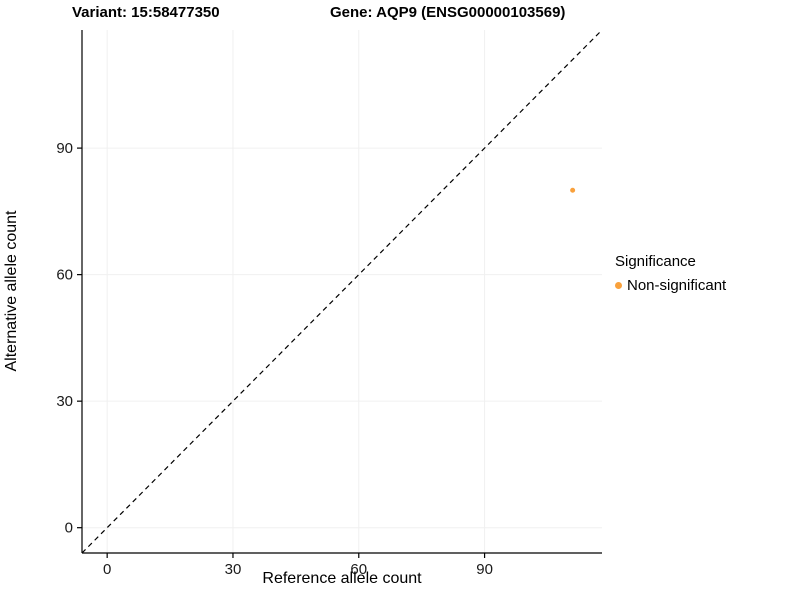 The height and width of the screenshot is (600, 800). I want to click on legend-point-icon, so click(618, 285).